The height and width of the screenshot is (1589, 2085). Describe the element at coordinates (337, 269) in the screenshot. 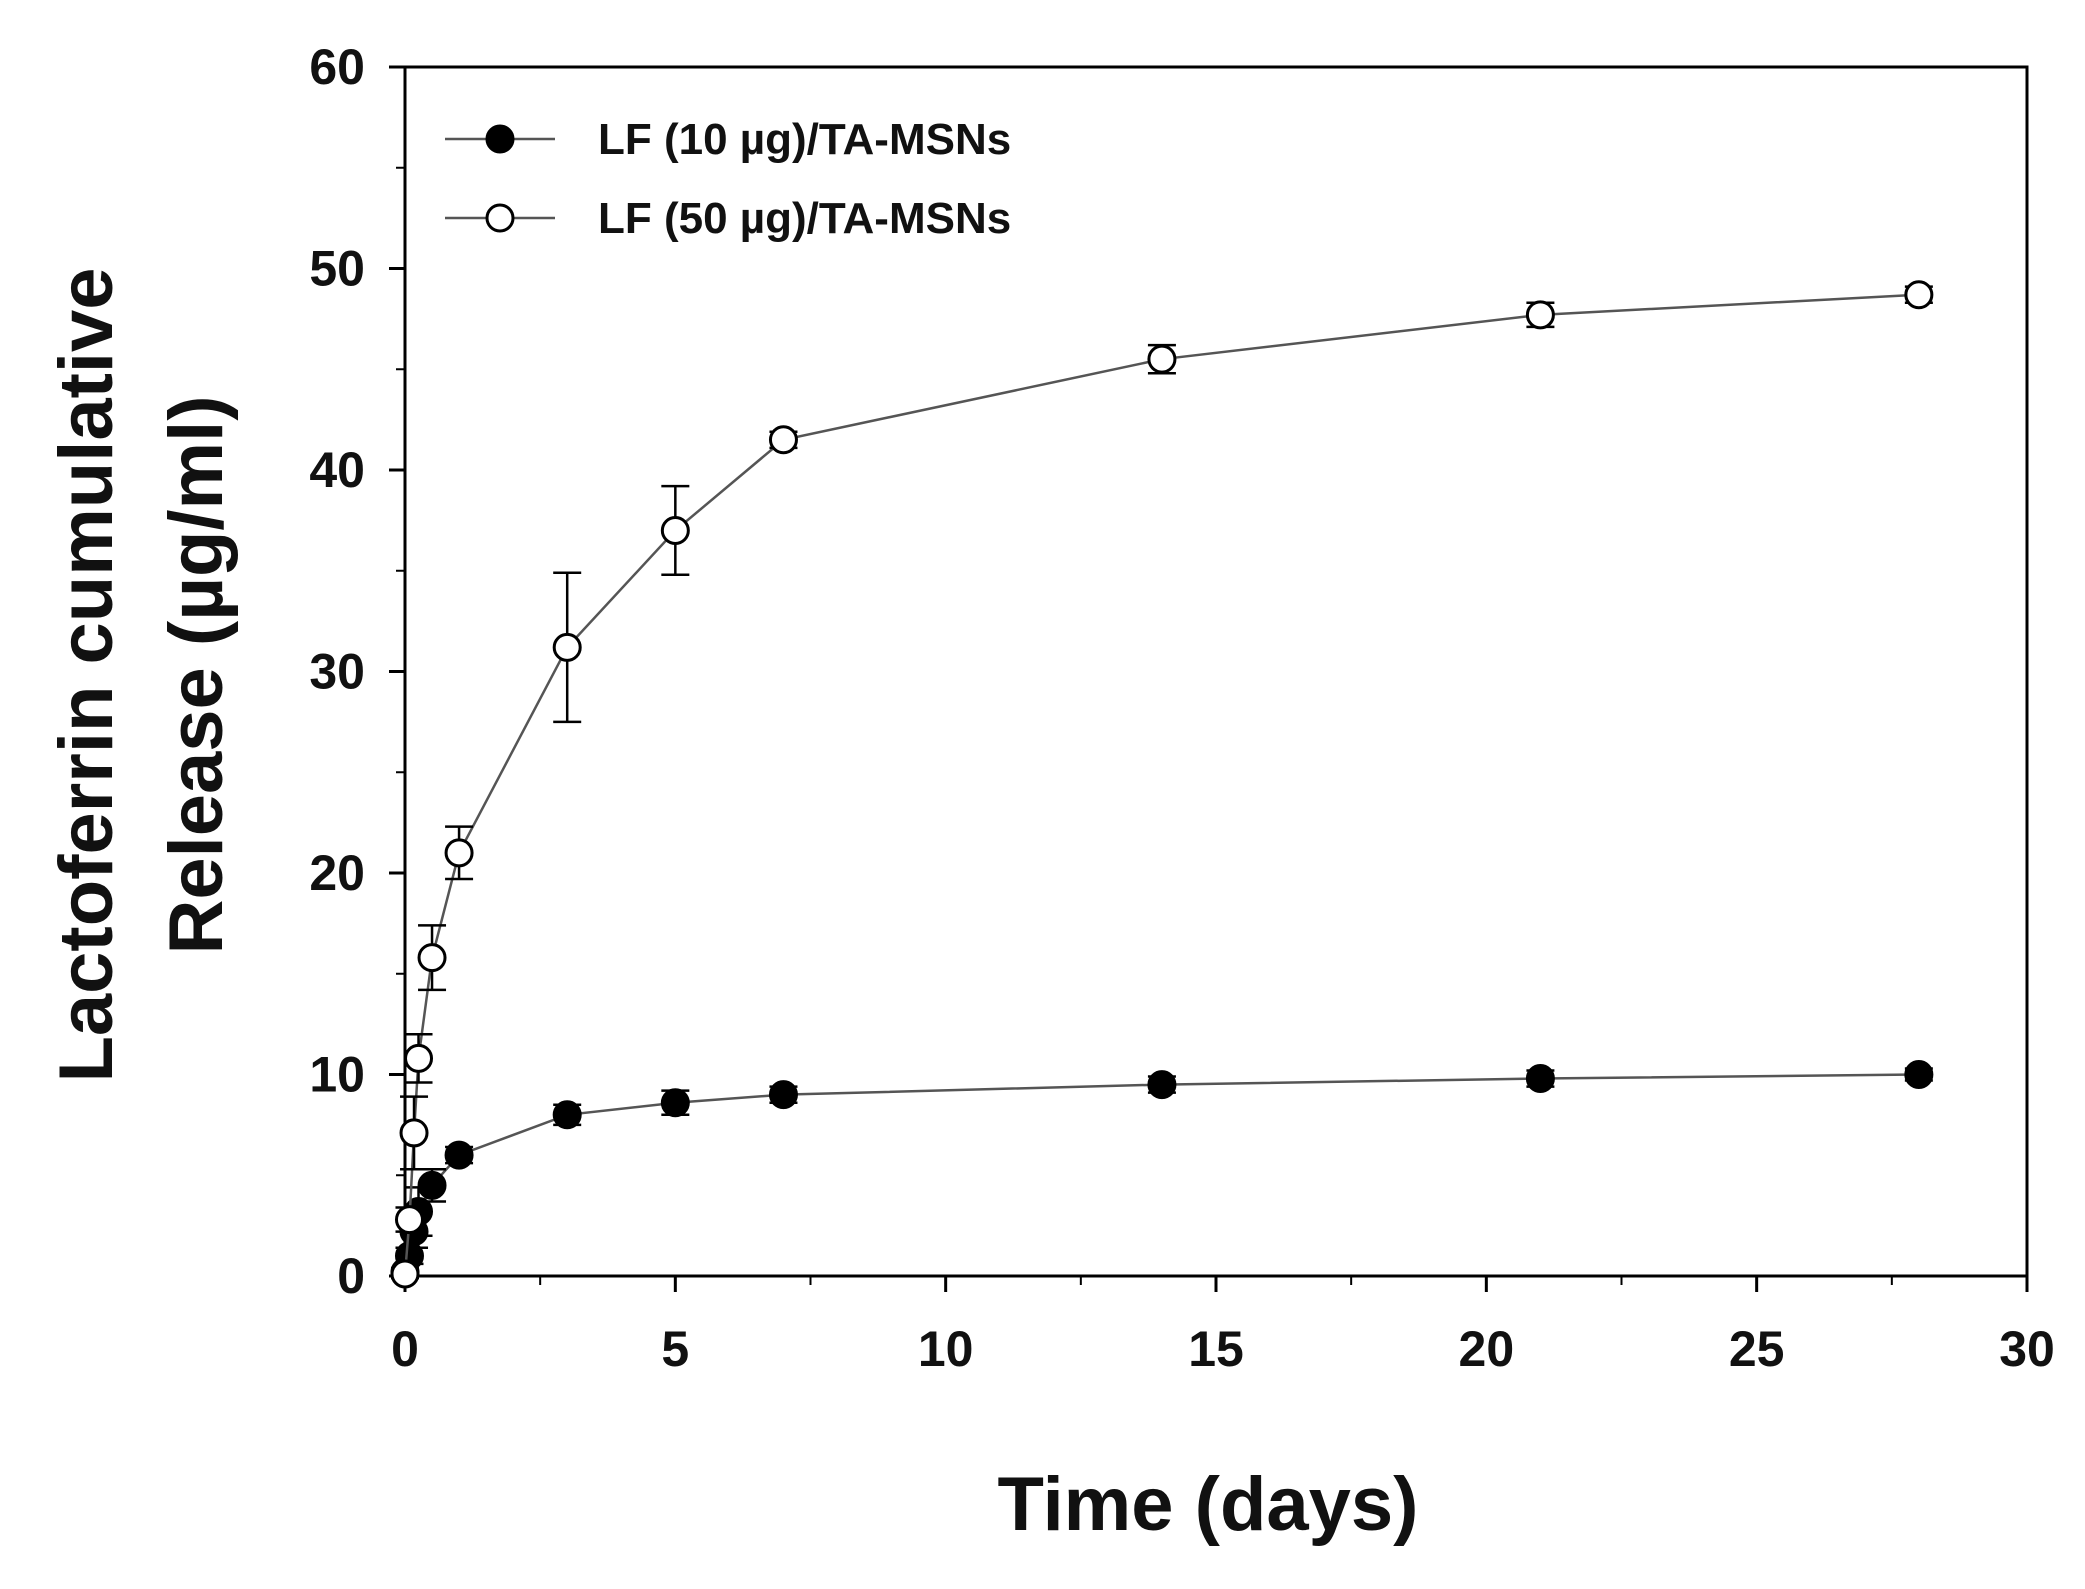

I see `y-tick-label: 50` at that location.